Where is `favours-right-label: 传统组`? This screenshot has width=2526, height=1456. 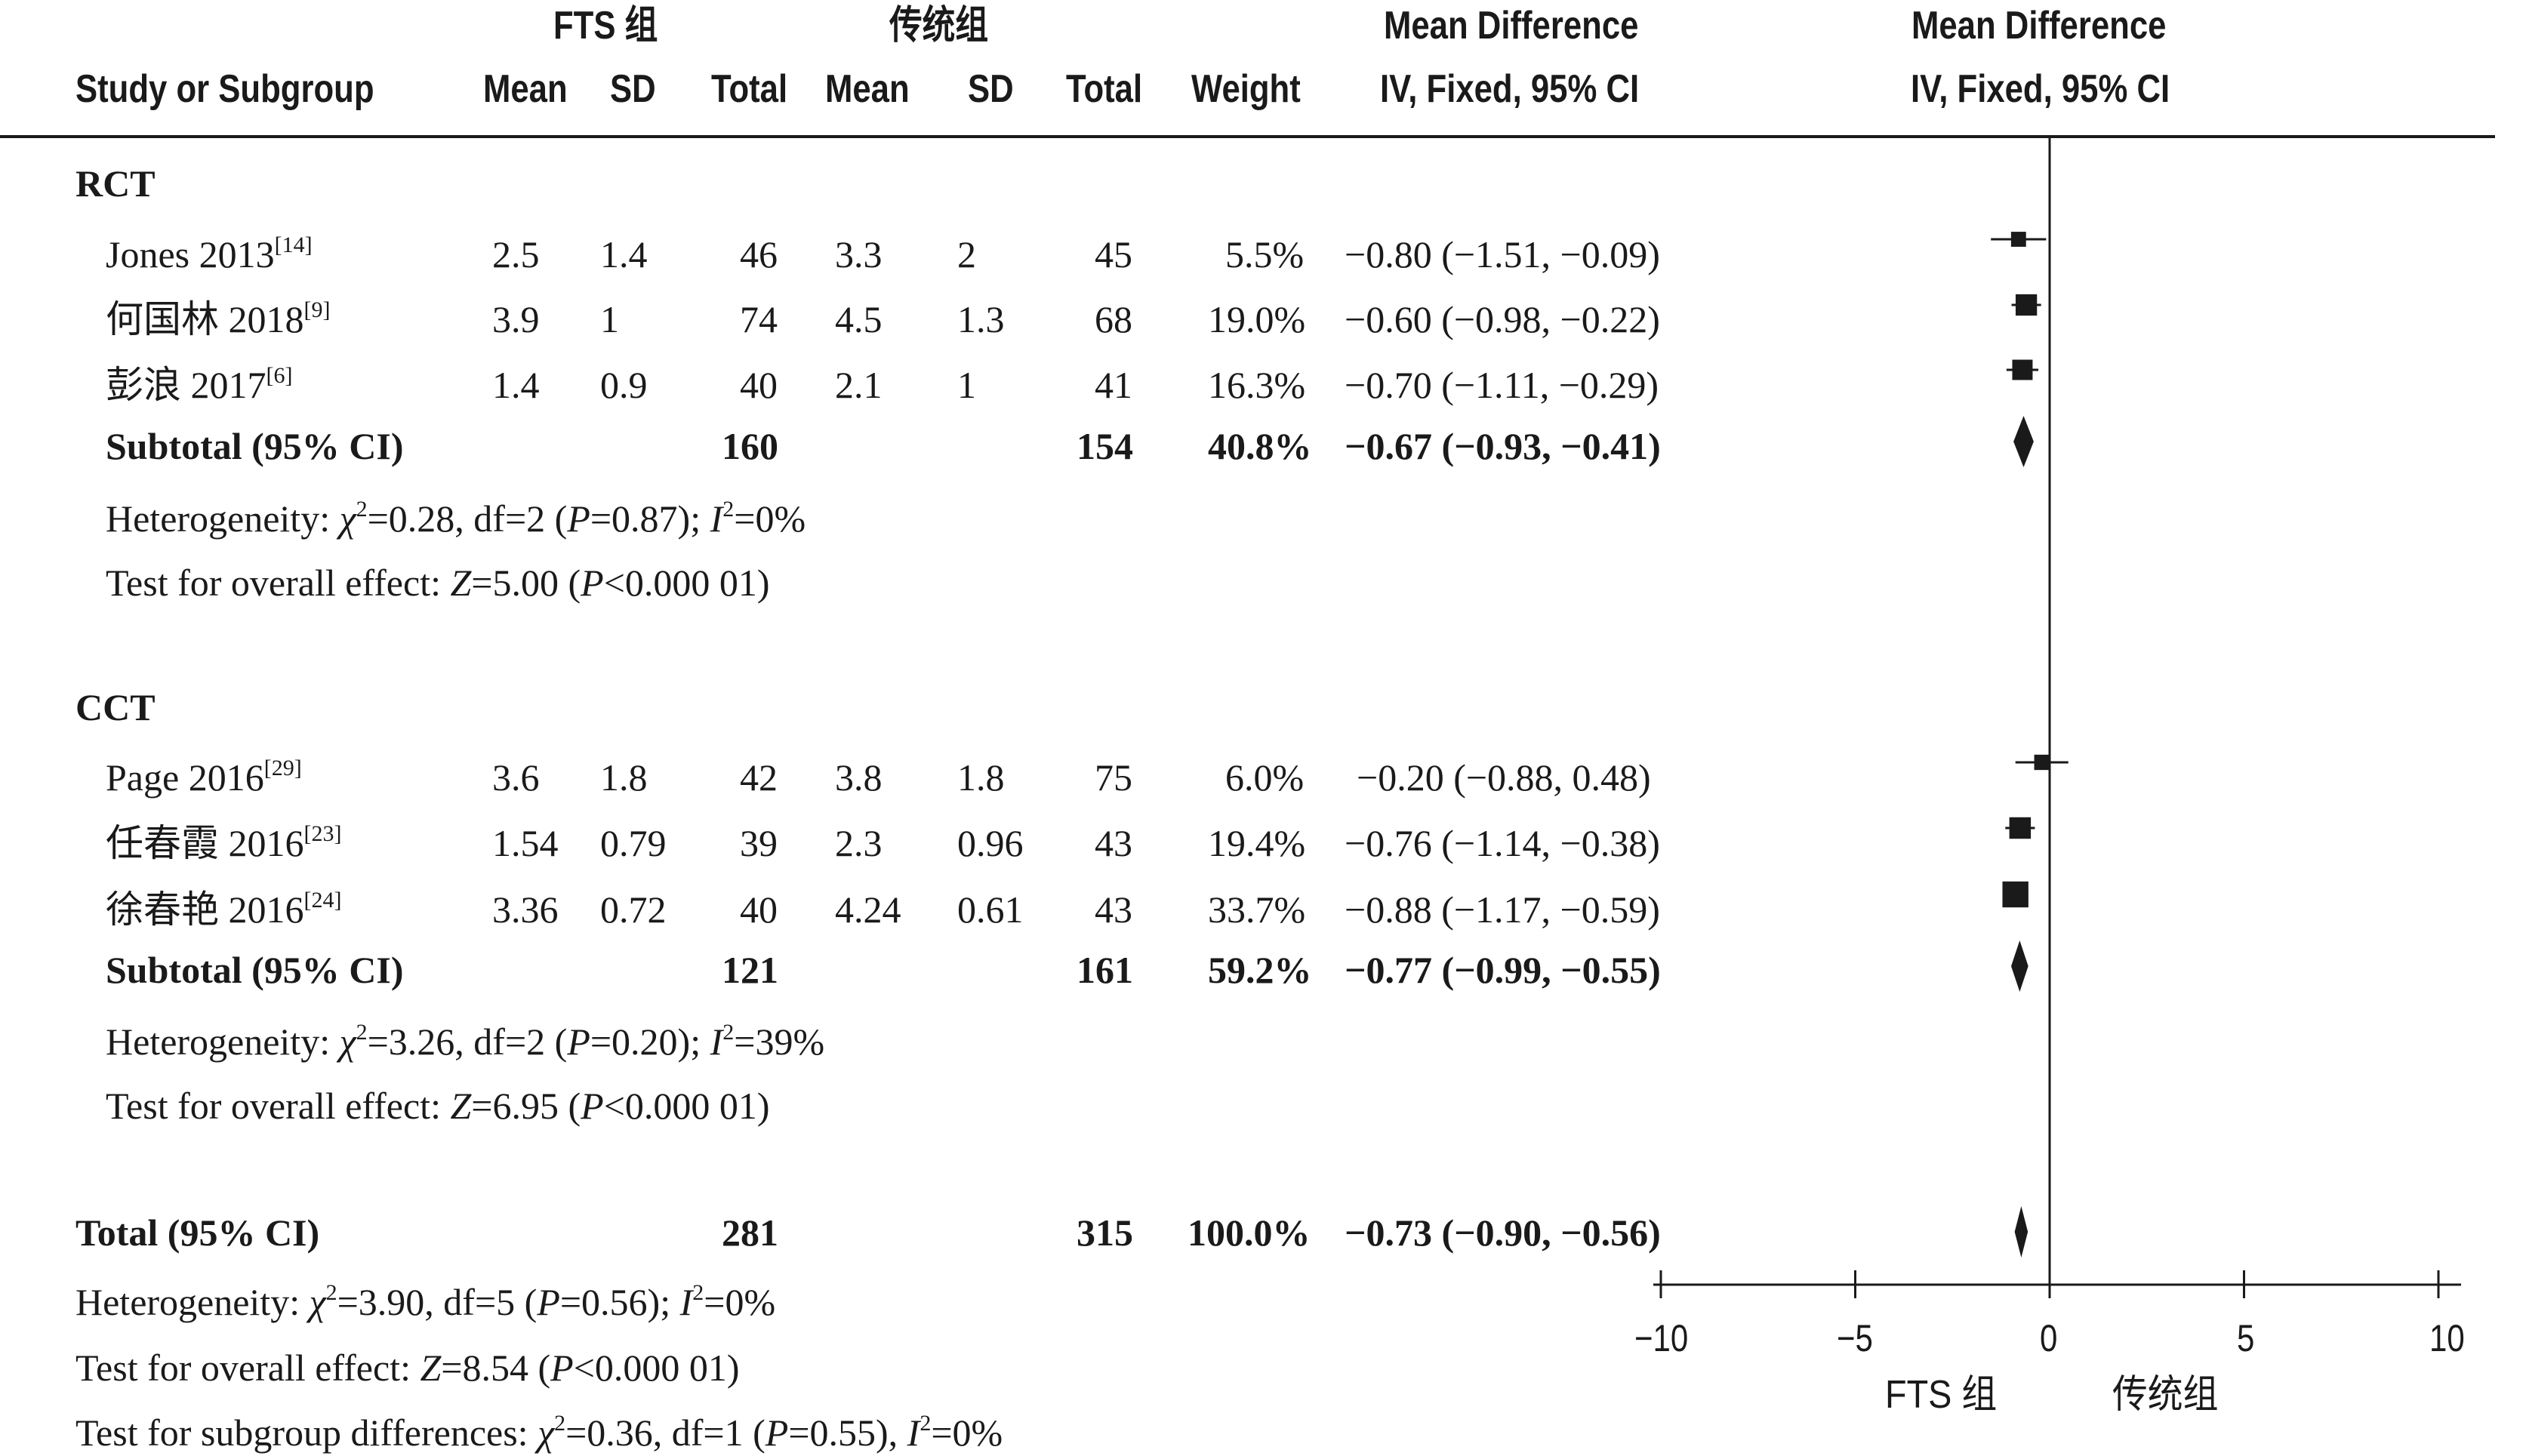 favours-right-label: 传统组 is located at coordinates (2165, 1395).